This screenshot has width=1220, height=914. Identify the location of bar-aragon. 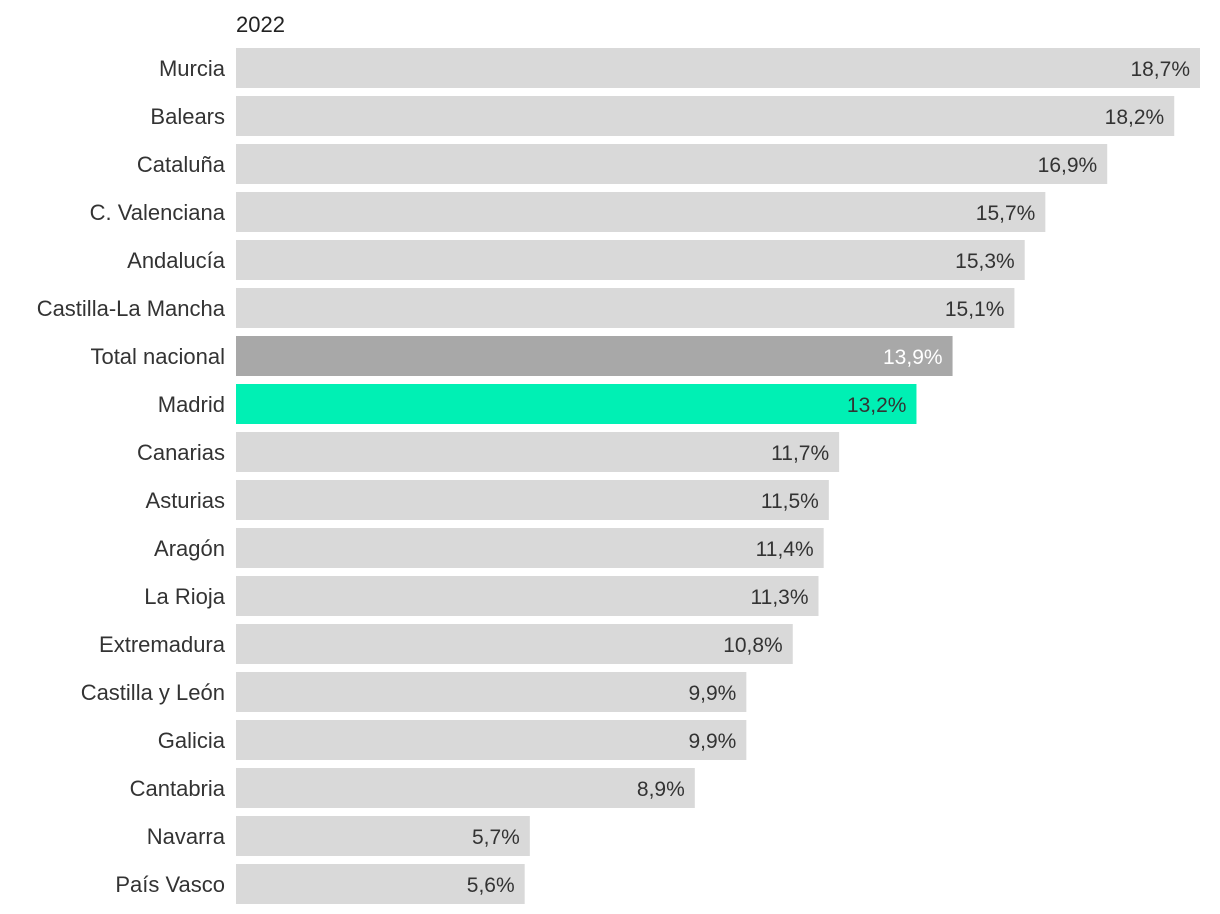
(530, 548).